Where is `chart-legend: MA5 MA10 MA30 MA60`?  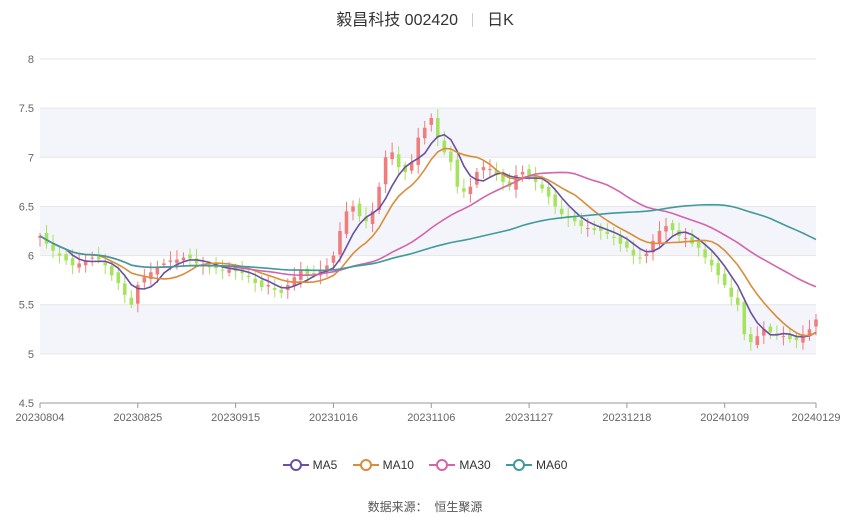
chart-legend: MA5 MA10 MA30 MA60 is located at coordinates (425, 466).